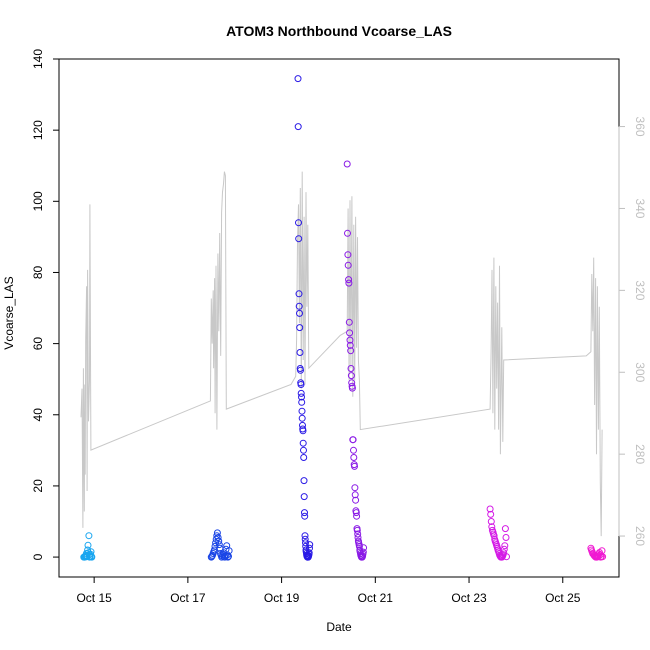 The width and height of the screenshot is (650, 650). Describe the element at coordinates (188, 598) in the screenshot. I see `x-tick-label-1: Oct 17` at that location.